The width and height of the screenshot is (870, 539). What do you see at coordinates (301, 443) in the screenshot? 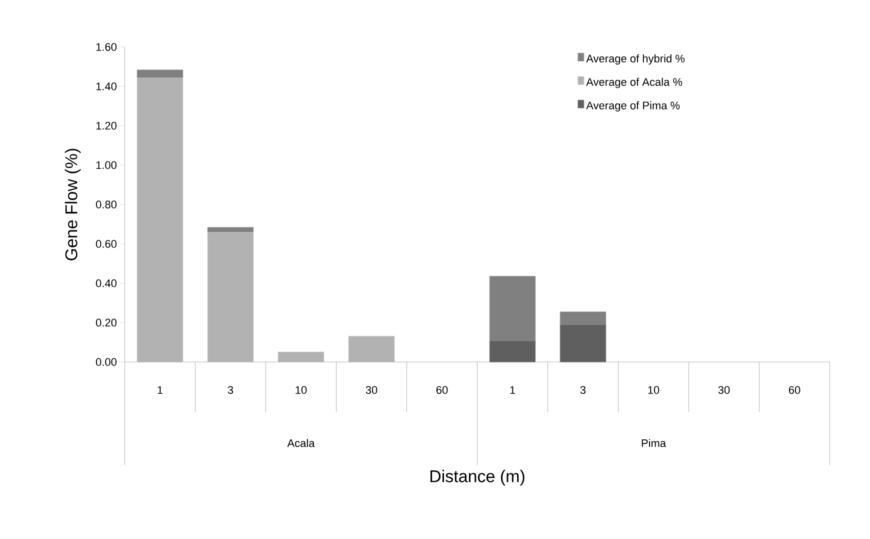
I see `text: Acala` at bounding box center [301, 443].